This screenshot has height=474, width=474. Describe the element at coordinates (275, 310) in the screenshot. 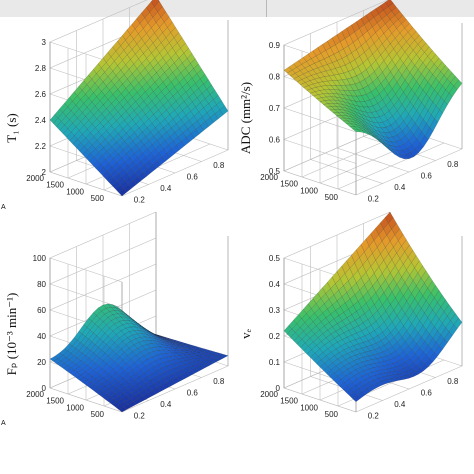

I see `z-tick-label: 0.3` at that location.